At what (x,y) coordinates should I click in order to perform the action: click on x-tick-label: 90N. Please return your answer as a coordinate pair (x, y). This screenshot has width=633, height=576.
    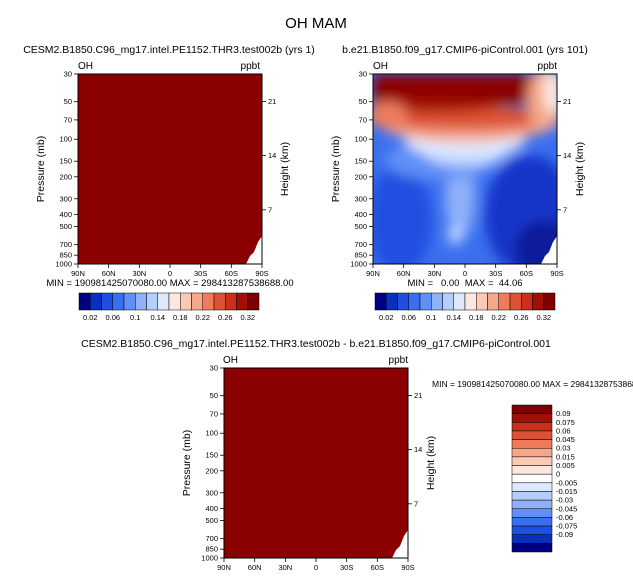
    Looking at the image, I should click on (373, 273).